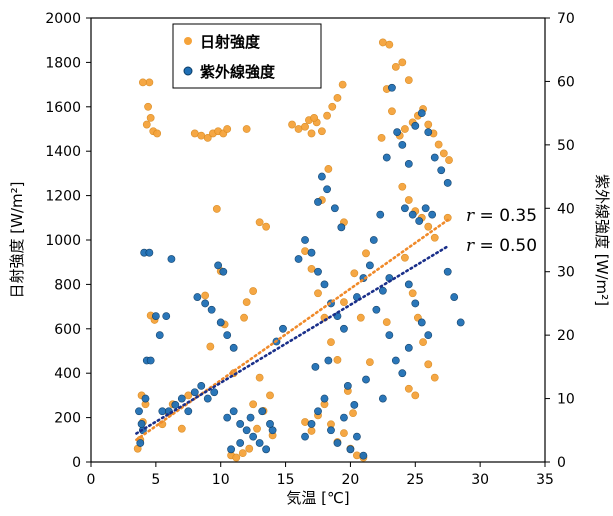  What do you see at coordinates (317, 498) in the screenshot?
I see `x-axis-title: 気温 [℃]` at bounding box center [317, 498].